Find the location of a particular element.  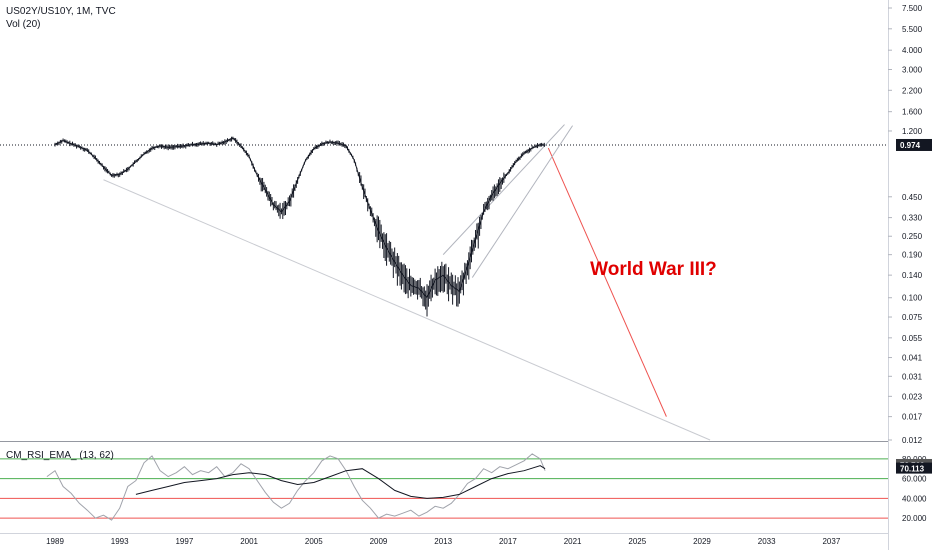

rsi-y-tick-label: 20.000 is located at coordinates (914, 518).